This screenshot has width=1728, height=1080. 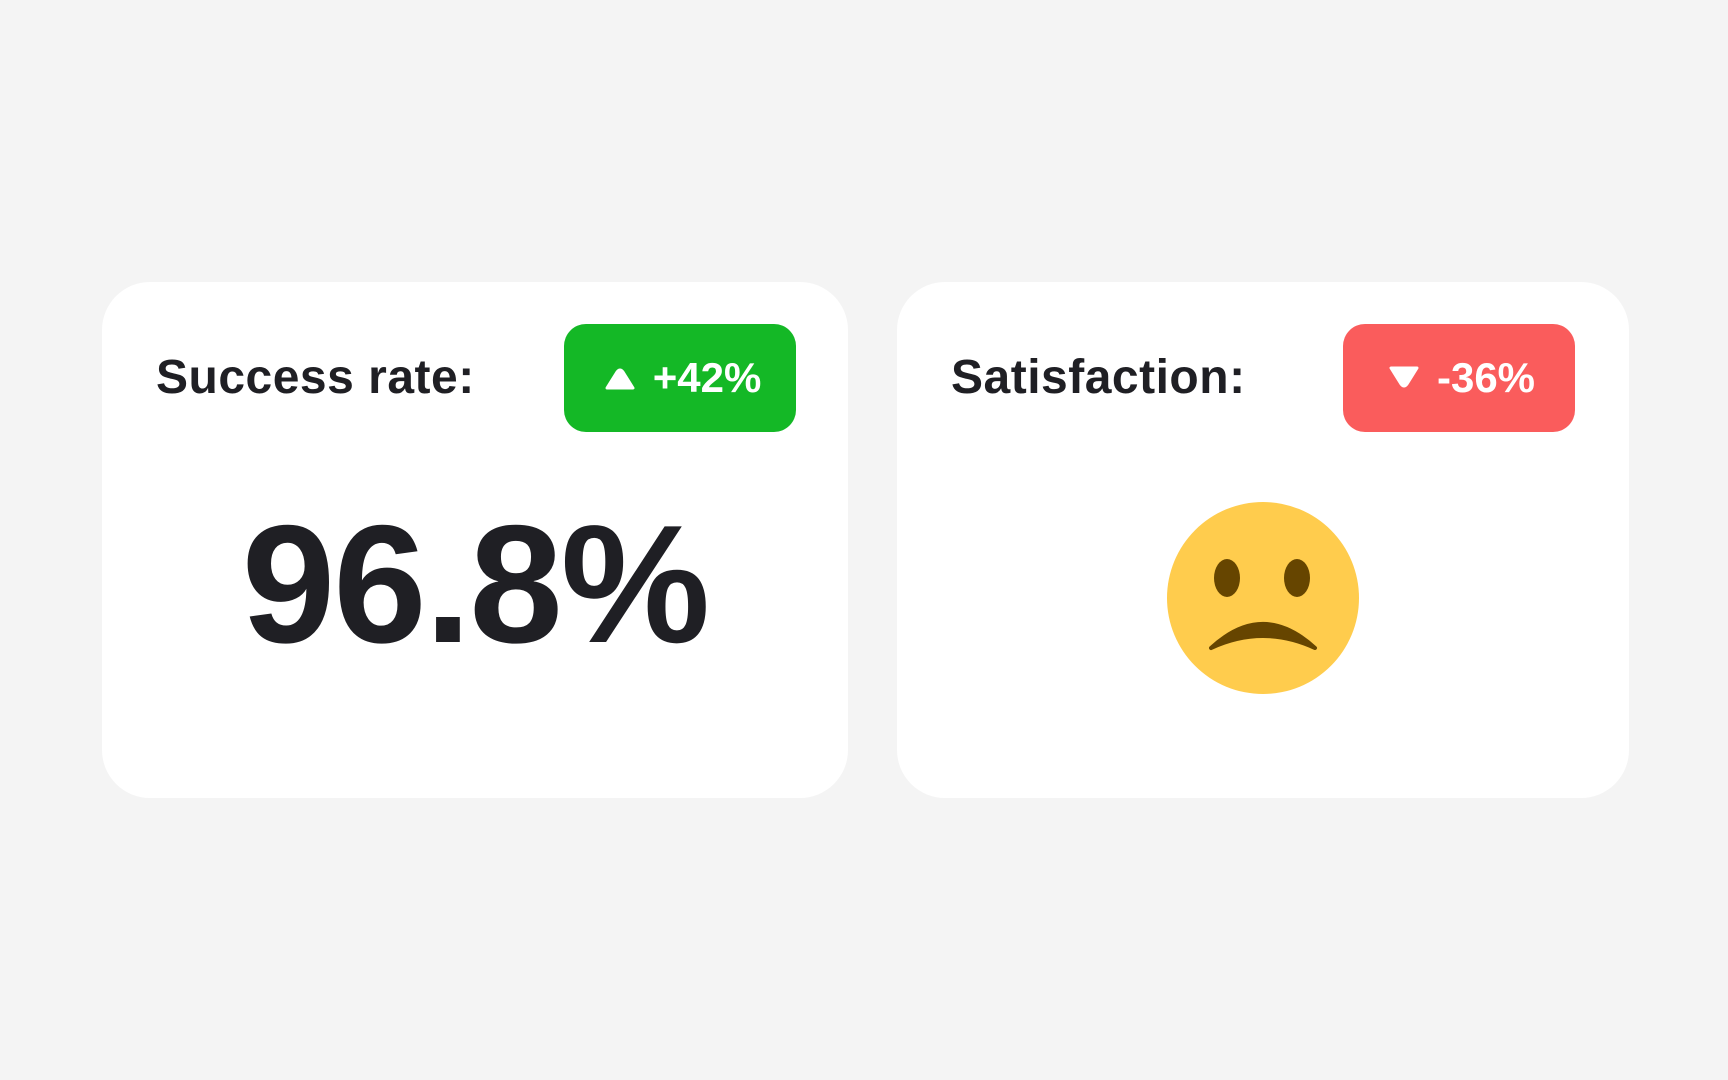 What do you see at coordinates (1263, 598) in the screenshot?
I see `frowning-face-icon` at bounding box center [1263, 598].